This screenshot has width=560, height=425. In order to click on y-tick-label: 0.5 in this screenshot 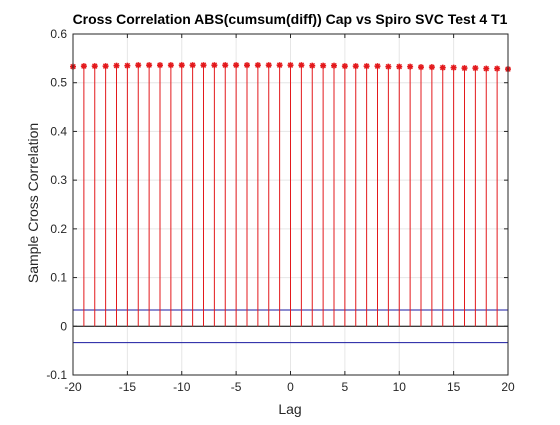, I will do `click(58, 83)`.